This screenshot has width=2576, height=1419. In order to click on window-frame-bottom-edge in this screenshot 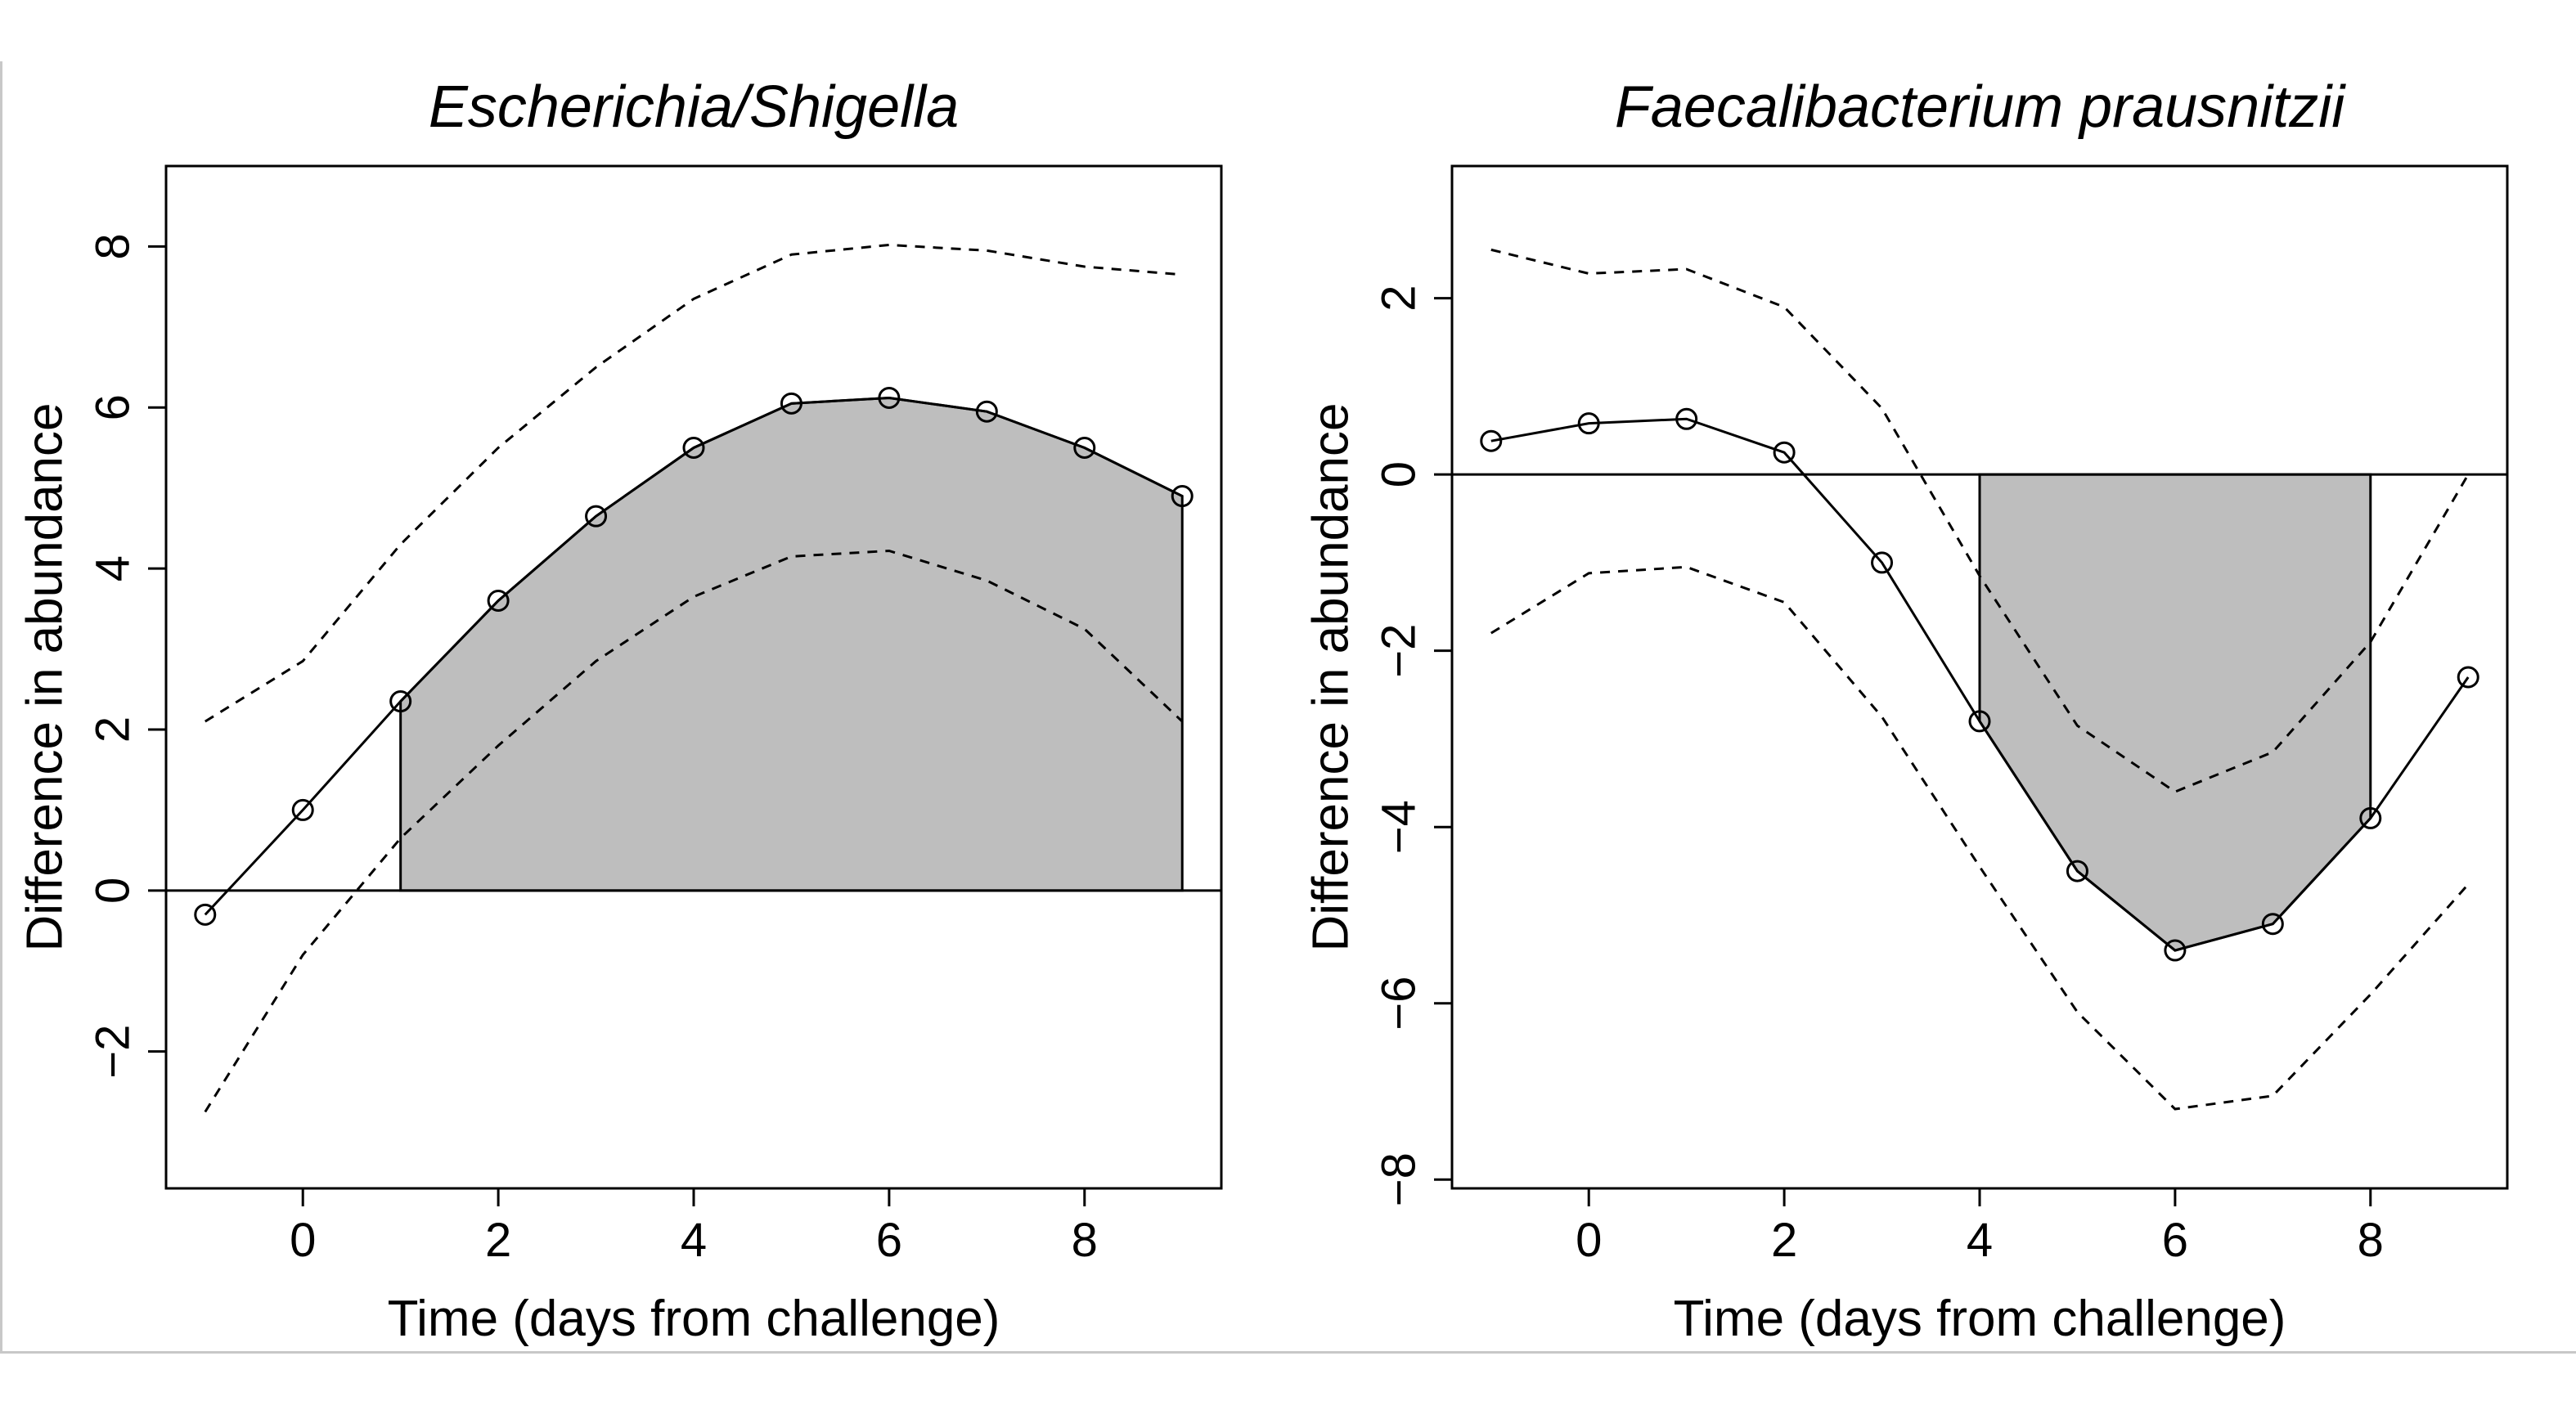, I will do `click(1288, 1352)`.